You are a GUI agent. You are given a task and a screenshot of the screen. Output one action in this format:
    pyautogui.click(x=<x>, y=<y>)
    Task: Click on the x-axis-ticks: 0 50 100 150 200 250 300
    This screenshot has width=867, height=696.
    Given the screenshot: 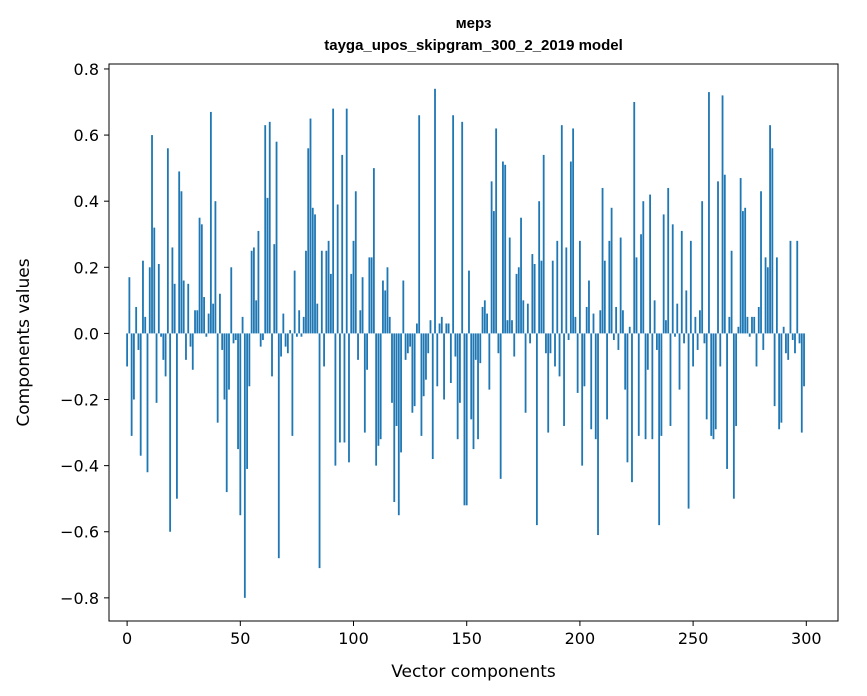 What is the action you would take?
    pyautogui.click(x=472, y=634)
    